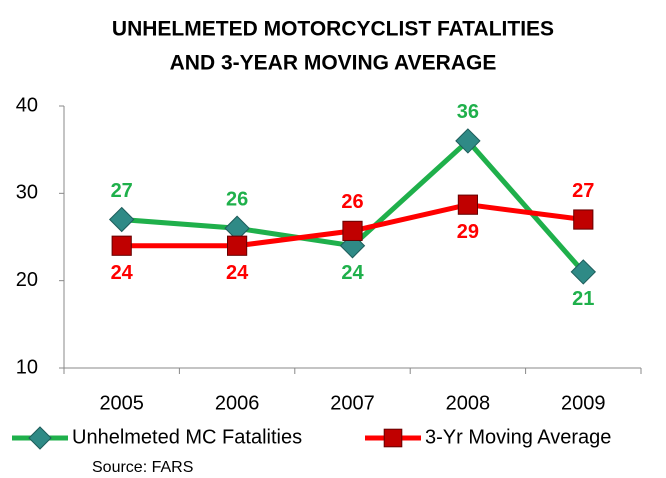 Image resolution: width=666 pixels, height=478 pixels. What do you see at coordinates (142, 467) in the screenshot?
I see `source-note: Source: FARS` at bounding box center [142, 467].